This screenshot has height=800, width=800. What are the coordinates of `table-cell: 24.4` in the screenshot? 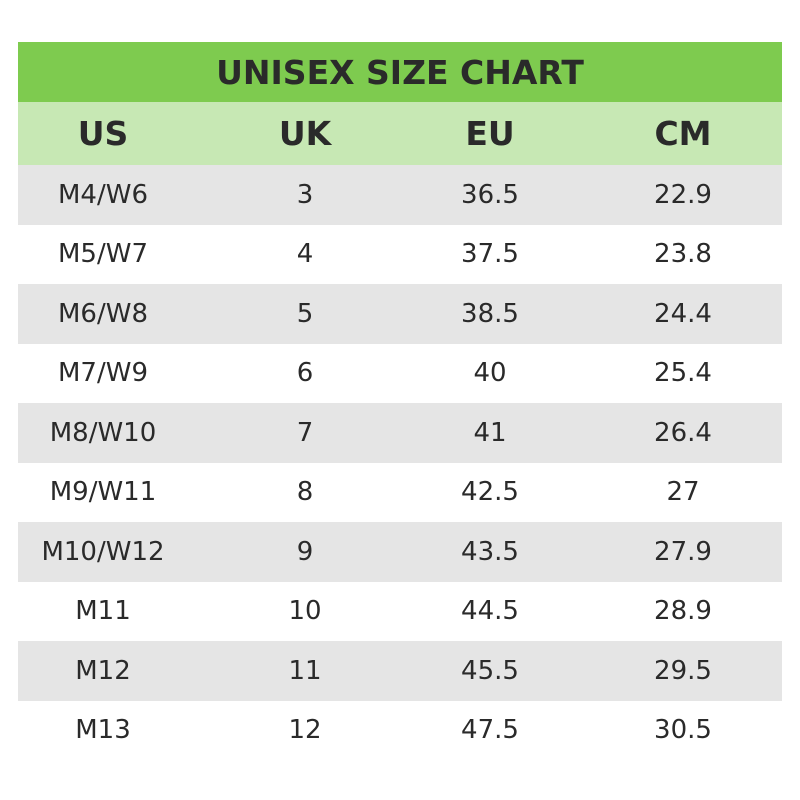 It's located at (683, 313).